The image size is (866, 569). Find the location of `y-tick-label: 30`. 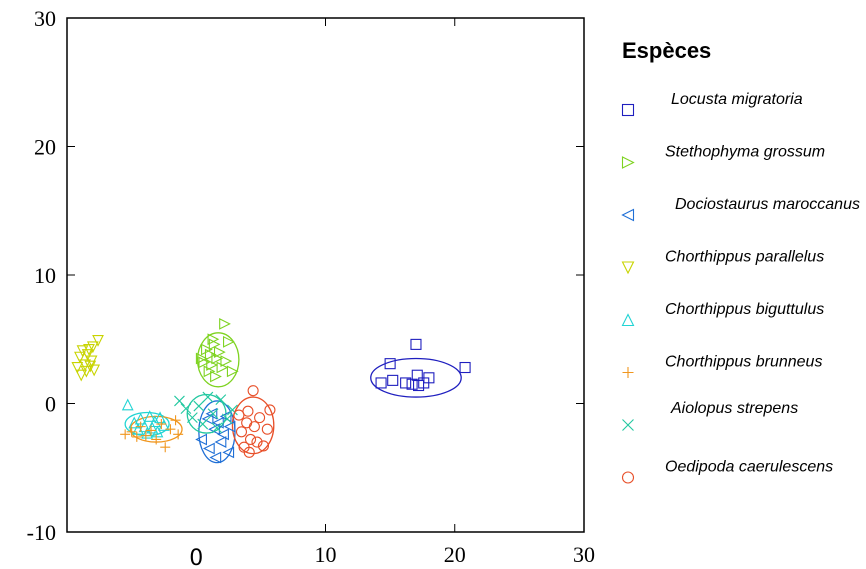

y-tick-label: 30 is located at coordinates (45, 18).